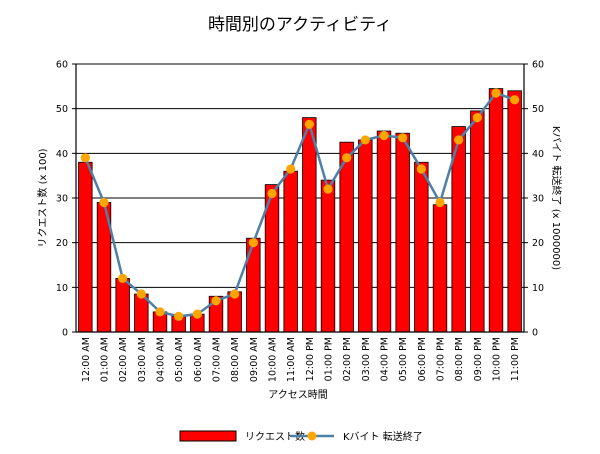 The height and width of the screenshot is (454, 600). What do you see at coordinates (312, 436) in the screenshot?
I see `legend-swatch-marker` at bounding box center [312, 436].